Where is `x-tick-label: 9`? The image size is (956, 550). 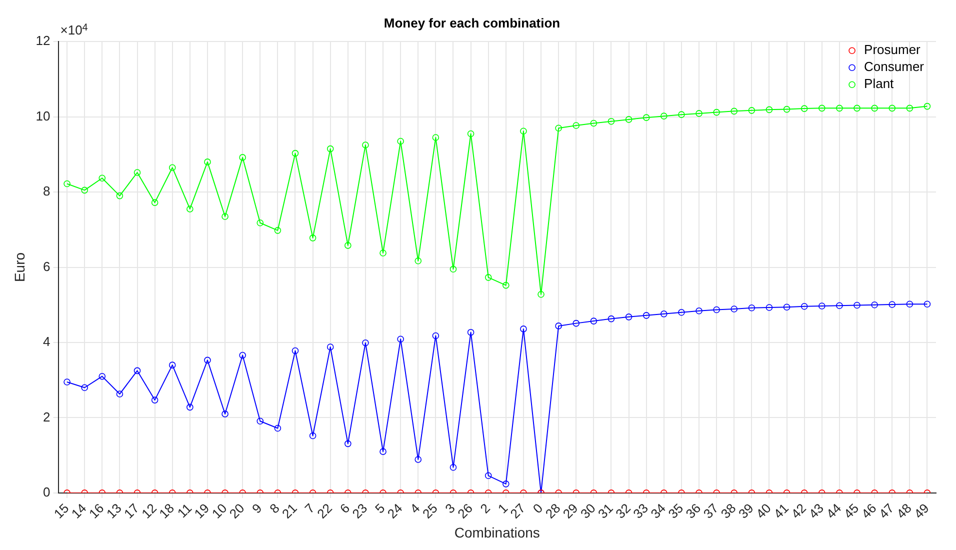 x-tick-label: 9 is located at coordinates (257, 508).